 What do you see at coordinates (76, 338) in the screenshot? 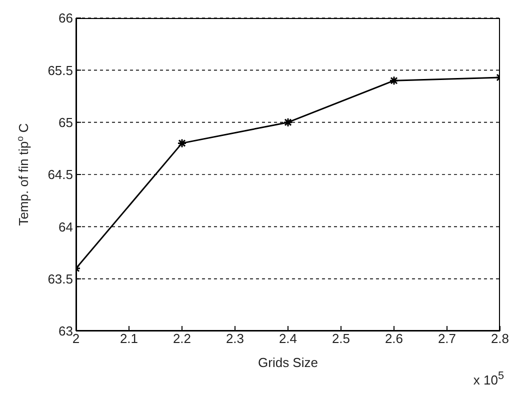
I see `x-tick-label: 2` at bounding box center [76, 338].